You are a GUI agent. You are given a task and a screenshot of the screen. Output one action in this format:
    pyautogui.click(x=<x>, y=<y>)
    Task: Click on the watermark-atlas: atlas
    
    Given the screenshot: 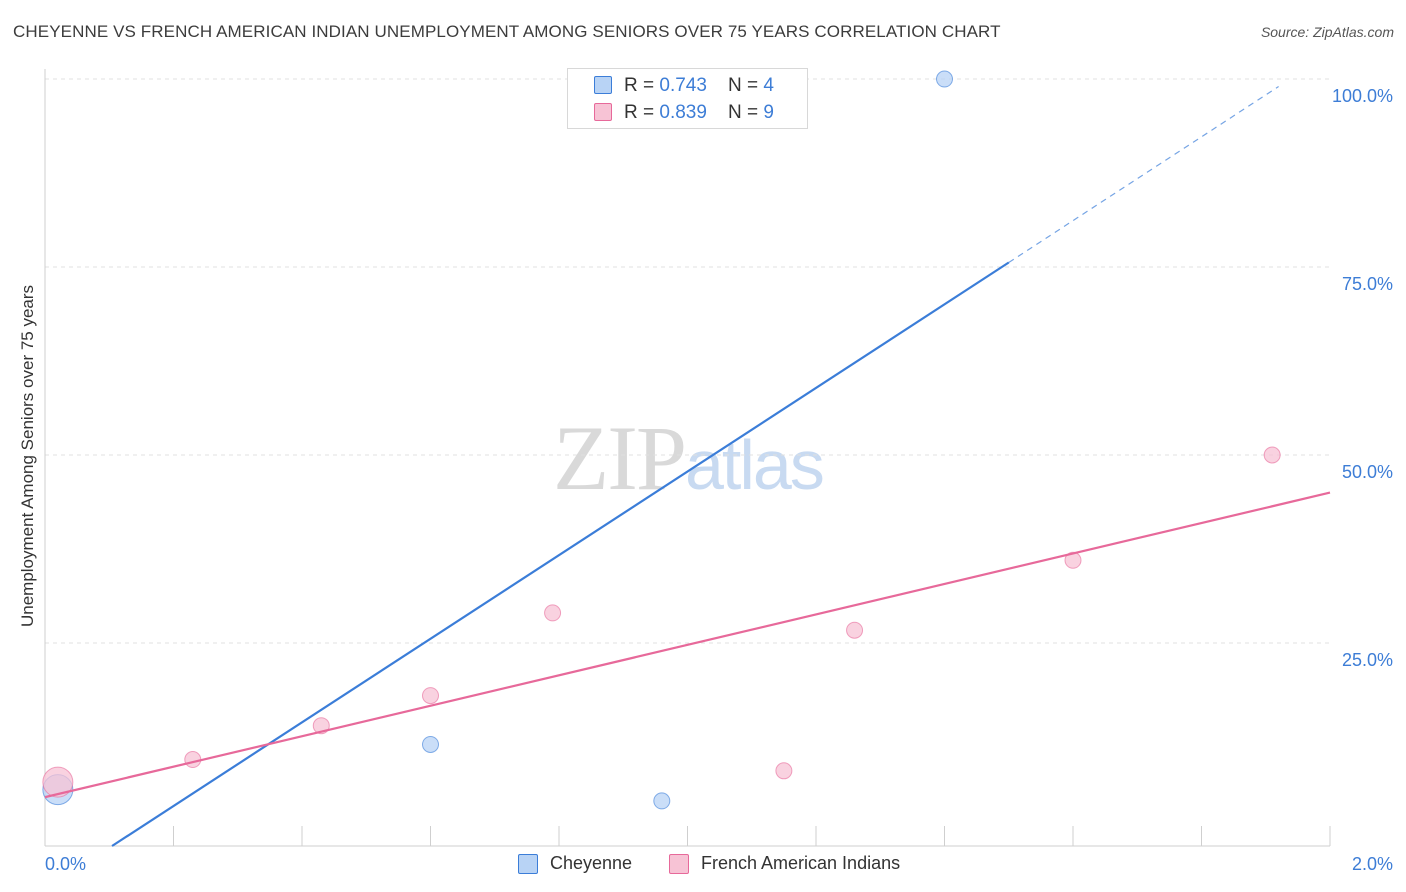 What is the action you would take?
    pyautogui.click(x=755, y=465)
    